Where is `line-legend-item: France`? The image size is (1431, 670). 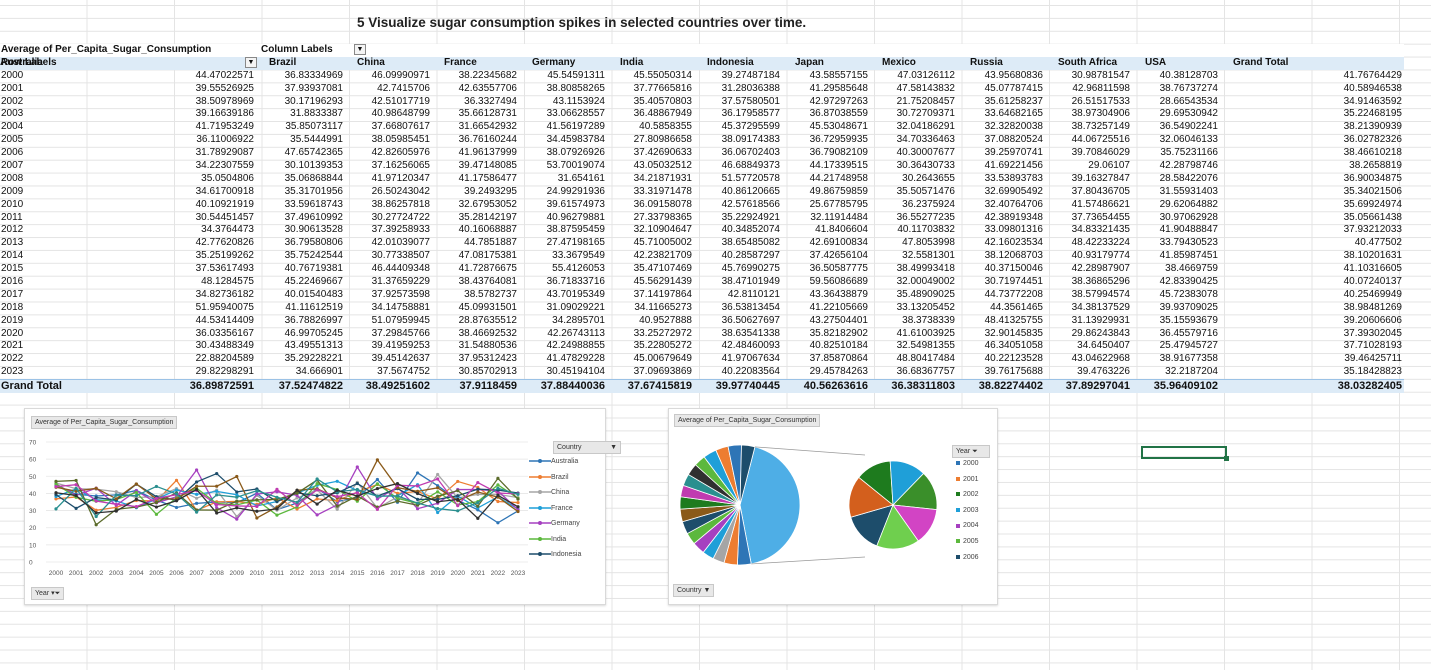 line-legend-item: France is located at coordinates (551, 508).